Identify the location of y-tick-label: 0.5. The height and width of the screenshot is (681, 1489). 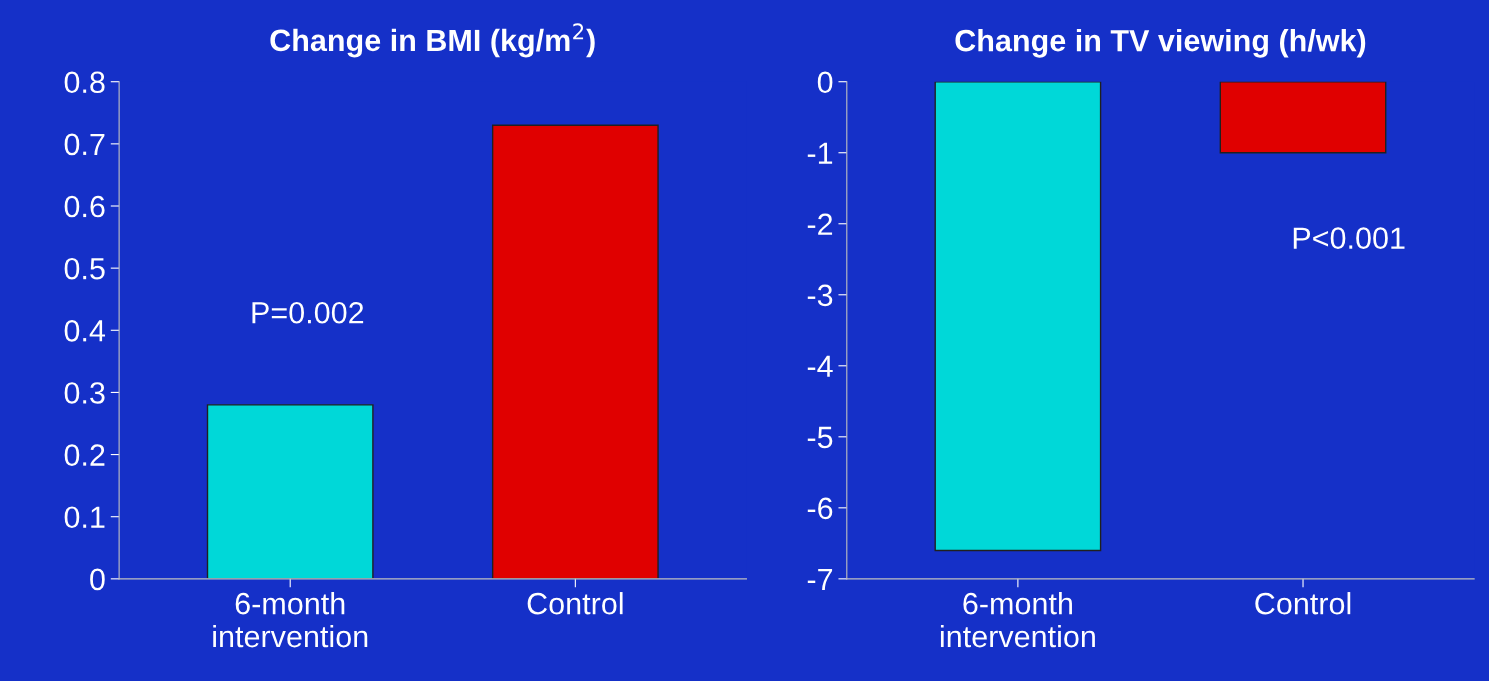
(84, 268).